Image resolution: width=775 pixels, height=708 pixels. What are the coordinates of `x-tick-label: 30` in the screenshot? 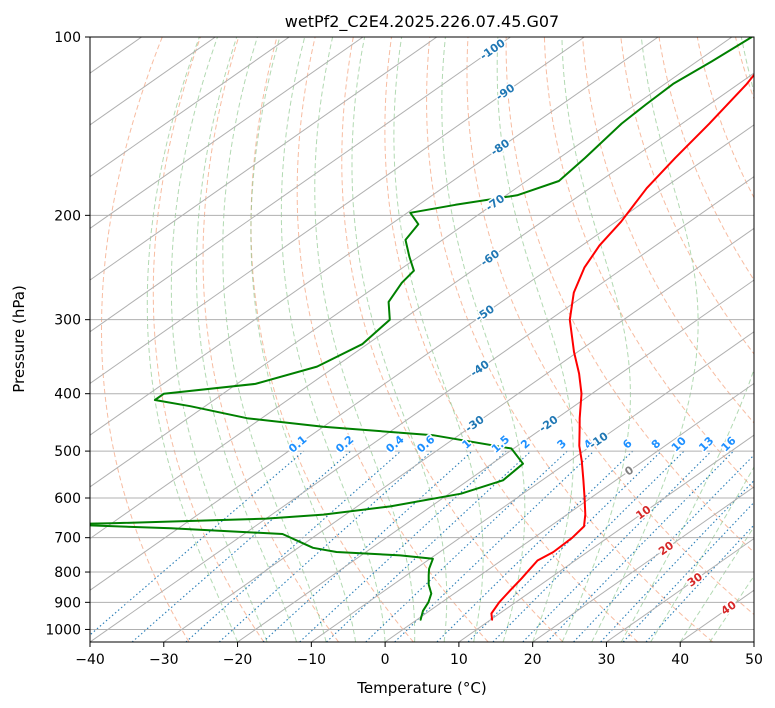 It's located at (607, 660).